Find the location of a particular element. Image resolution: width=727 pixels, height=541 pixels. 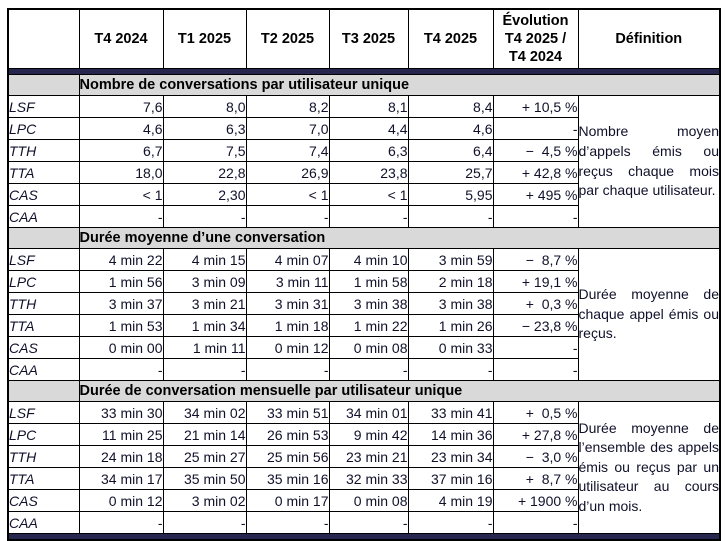

value-cell: 1 min 18 is located at coordinates (287, 325).